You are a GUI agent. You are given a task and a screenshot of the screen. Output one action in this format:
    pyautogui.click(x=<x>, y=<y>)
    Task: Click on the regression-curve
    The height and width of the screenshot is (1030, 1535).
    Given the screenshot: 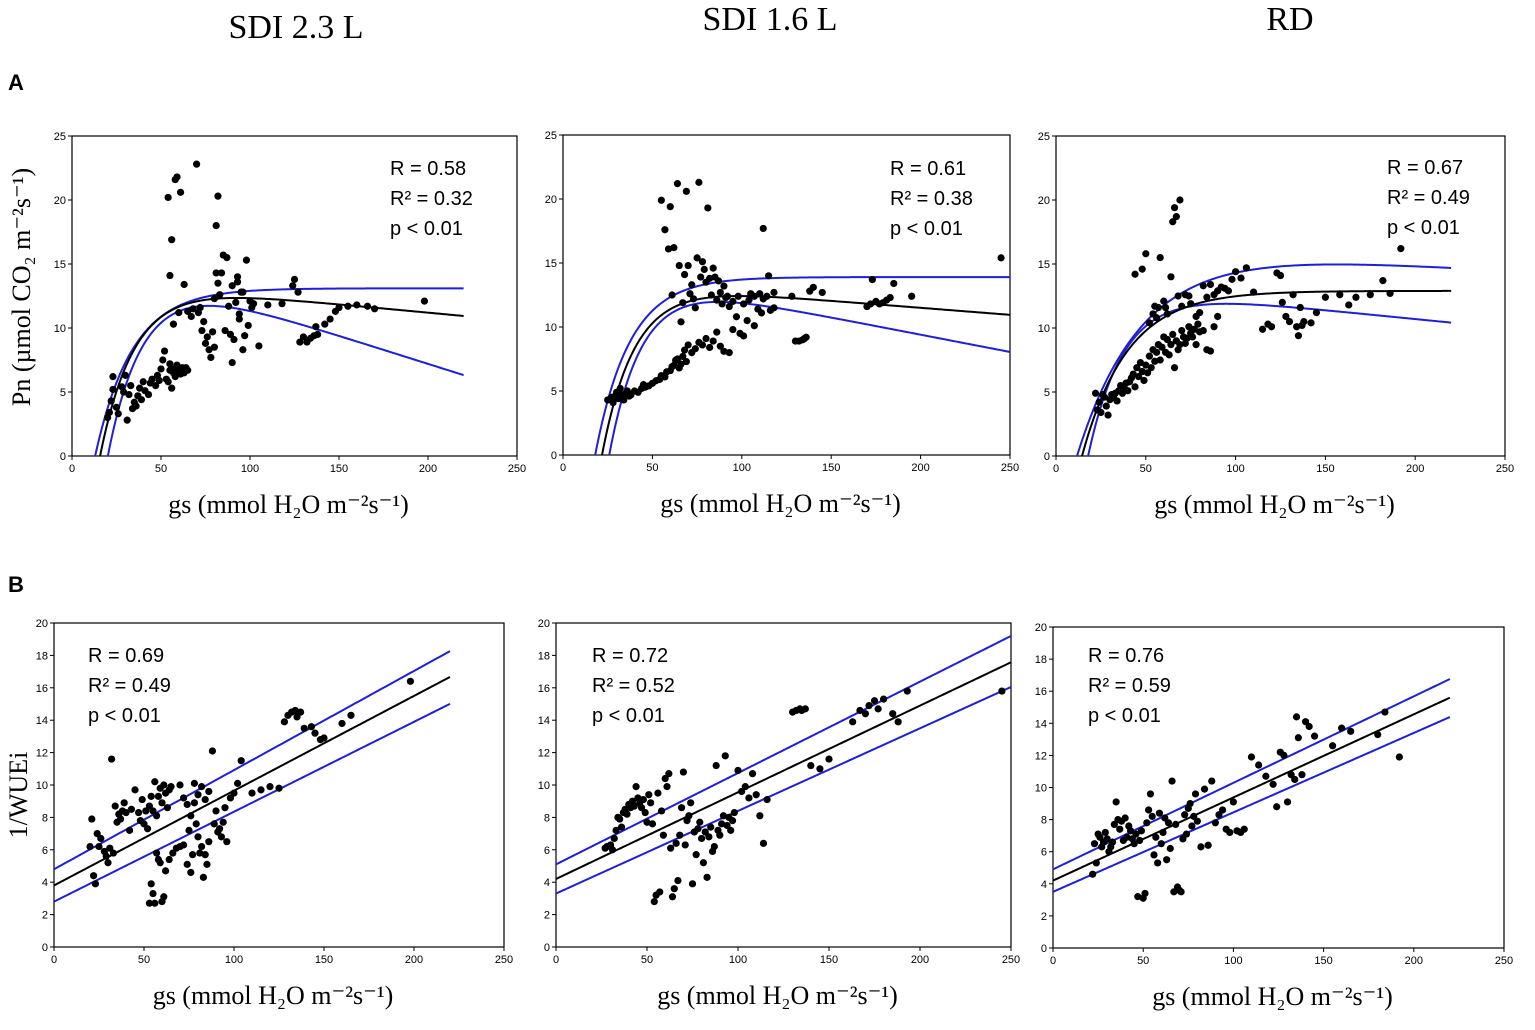 What is the action you would take?
    pyautogui.click(x=281, y=376)
    